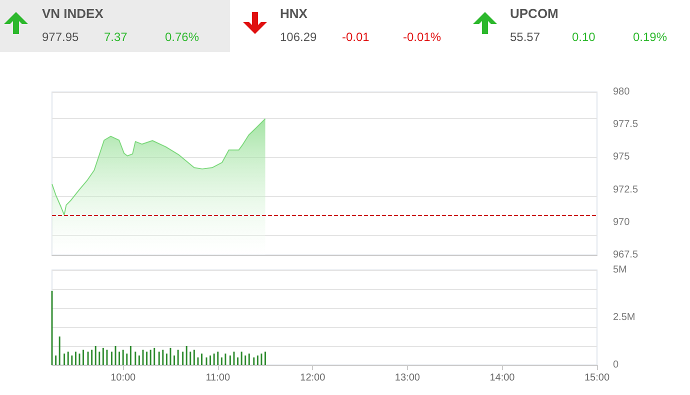 This screenshot has height=395, width=690. I want to click on y-tick-label: 2.5M, so click(624, 317).